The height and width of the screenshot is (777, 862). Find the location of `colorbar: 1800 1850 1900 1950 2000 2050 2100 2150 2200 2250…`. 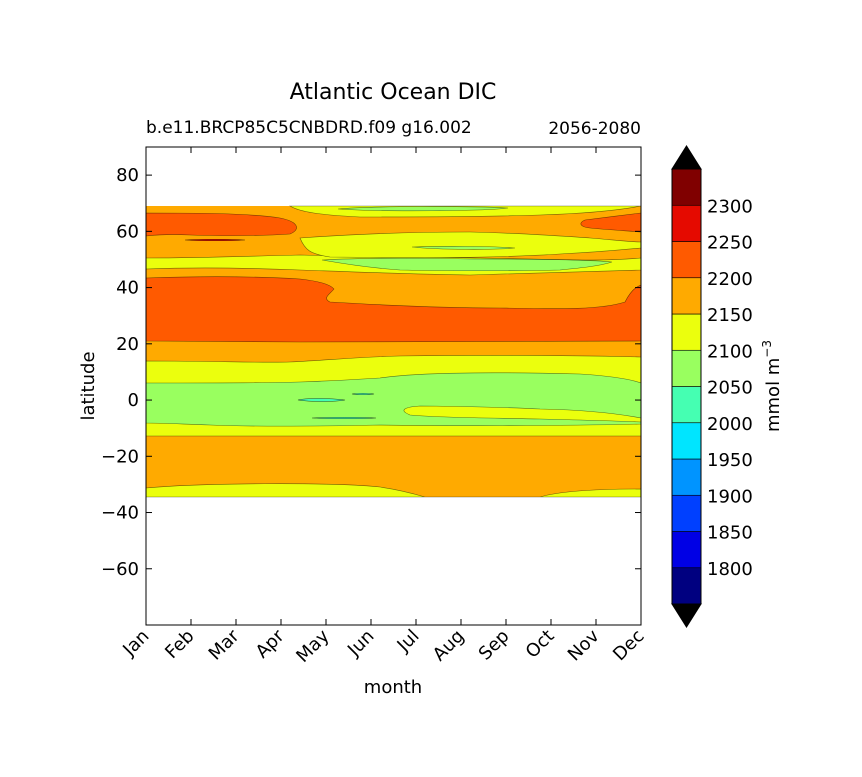

colorbar: 1800 1850 1900 1950 2000 2050 2100 2150 2200 2250… is located at coordinates (712, 386).